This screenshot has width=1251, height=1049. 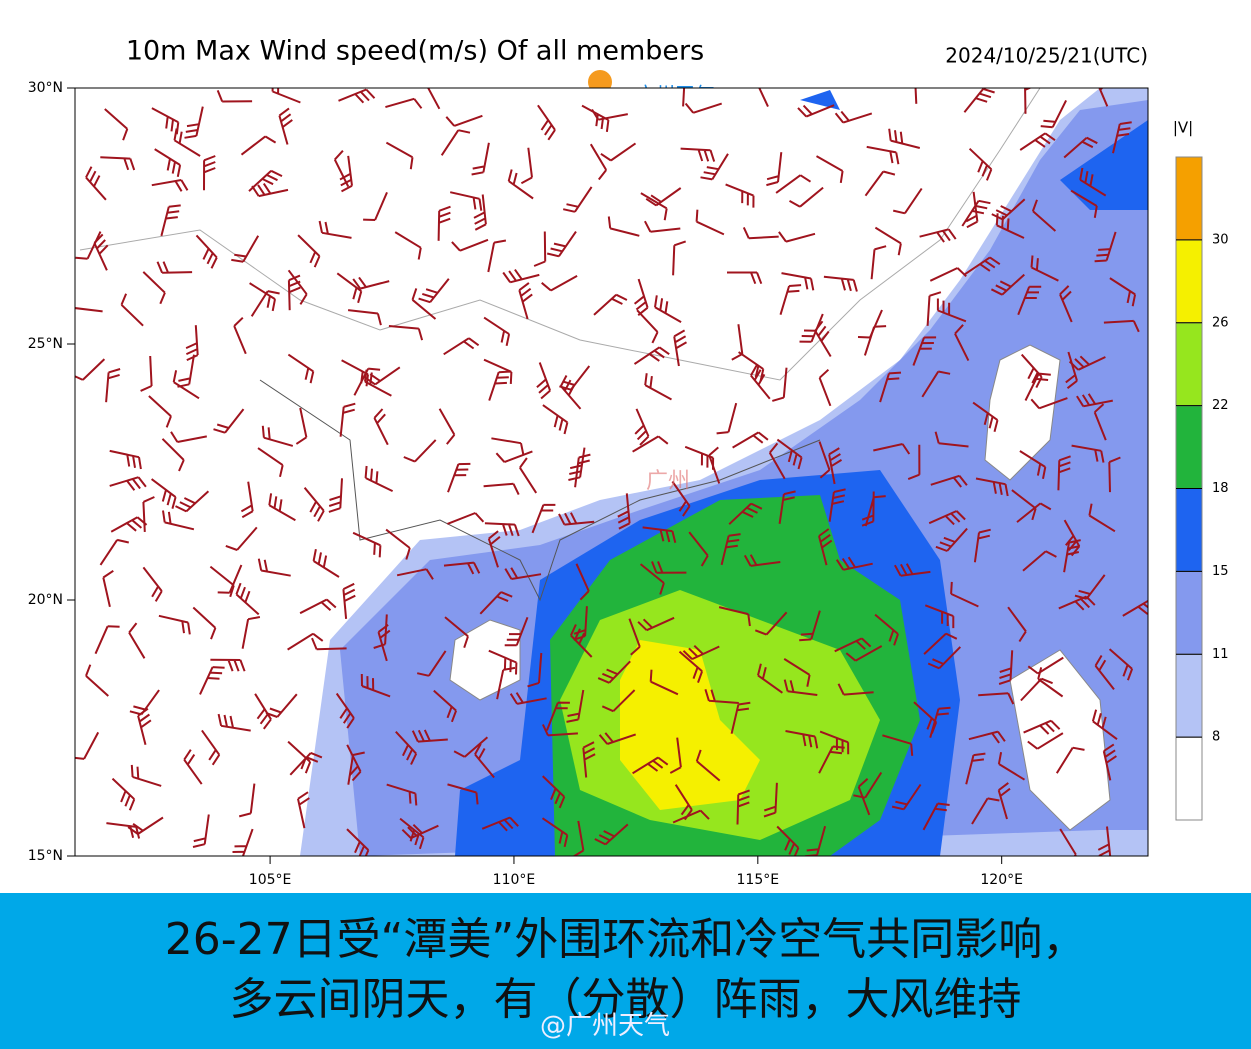 What do you see at coordinates (514, 880) in the screenshot?
I see `lon-tick-label: 110°E` at bounding box center [514, 880].